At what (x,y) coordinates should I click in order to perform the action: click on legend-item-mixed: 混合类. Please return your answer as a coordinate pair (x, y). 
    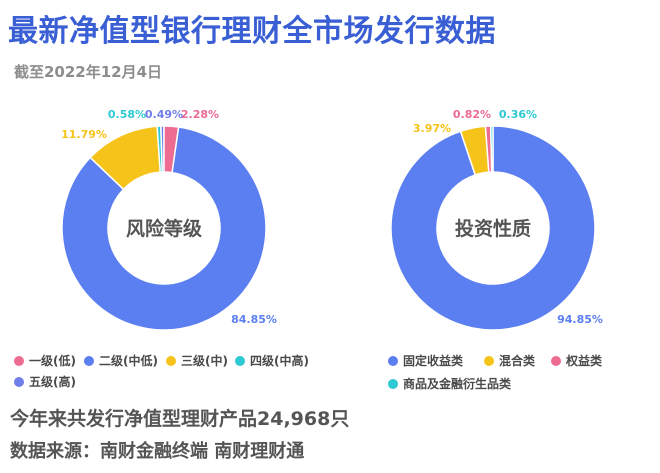
    Looking at the image, I should click on (509, 360).